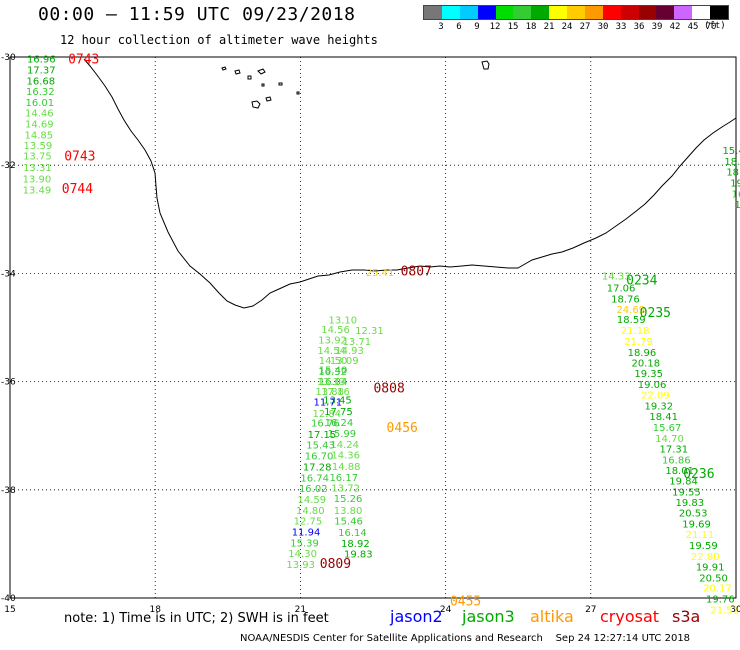  Describe the element at coordinates (625, 299) in the screenshot. I see `wave-height-label: 18.76` at that location.